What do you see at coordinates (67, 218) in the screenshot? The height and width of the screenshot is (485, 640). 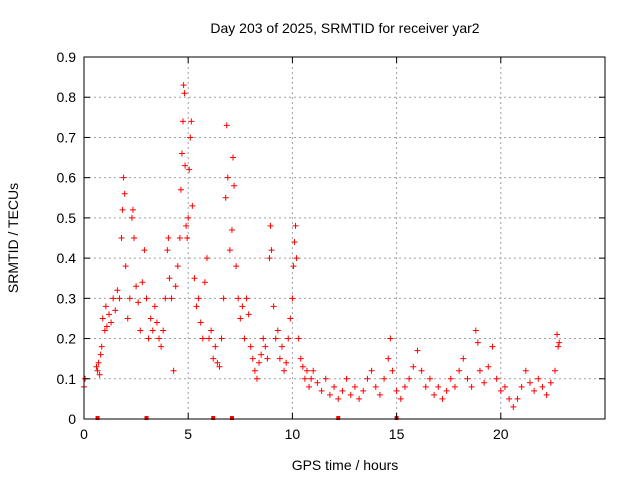 I see `y-tick-label: 0.5` at bounding box center [67, 218].